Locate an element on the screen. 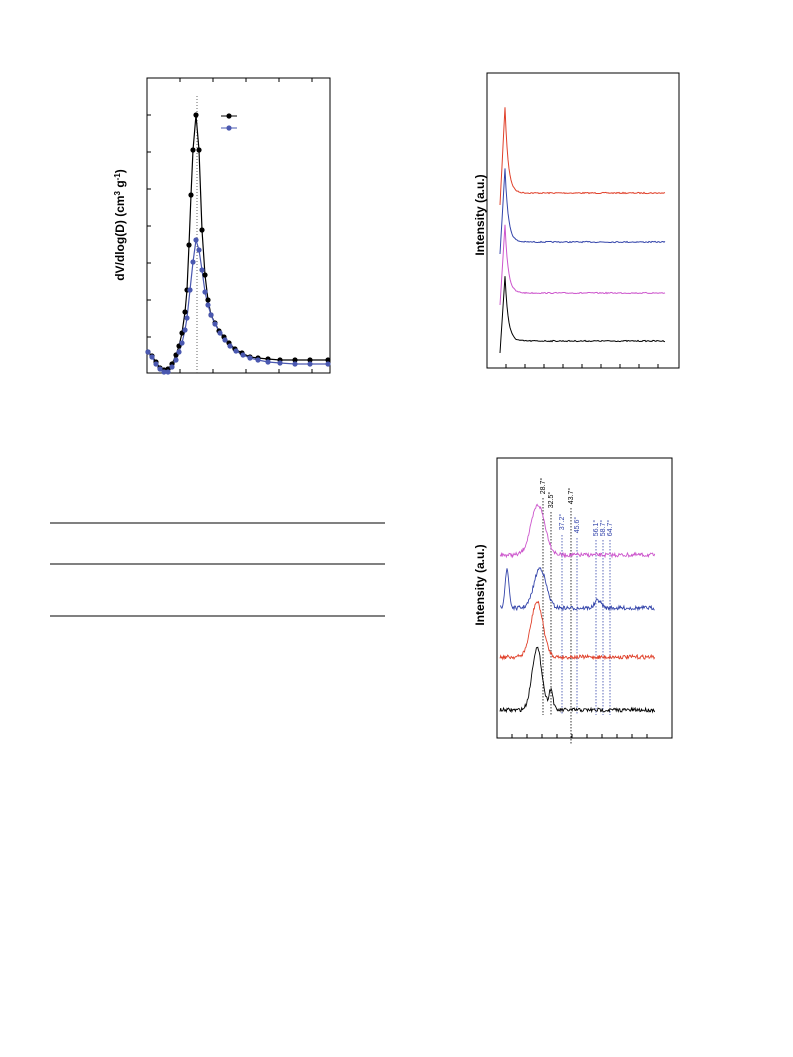 This screenshot has width=793, height=1057. label-sup: -1 is located at coordinates (117, 177).